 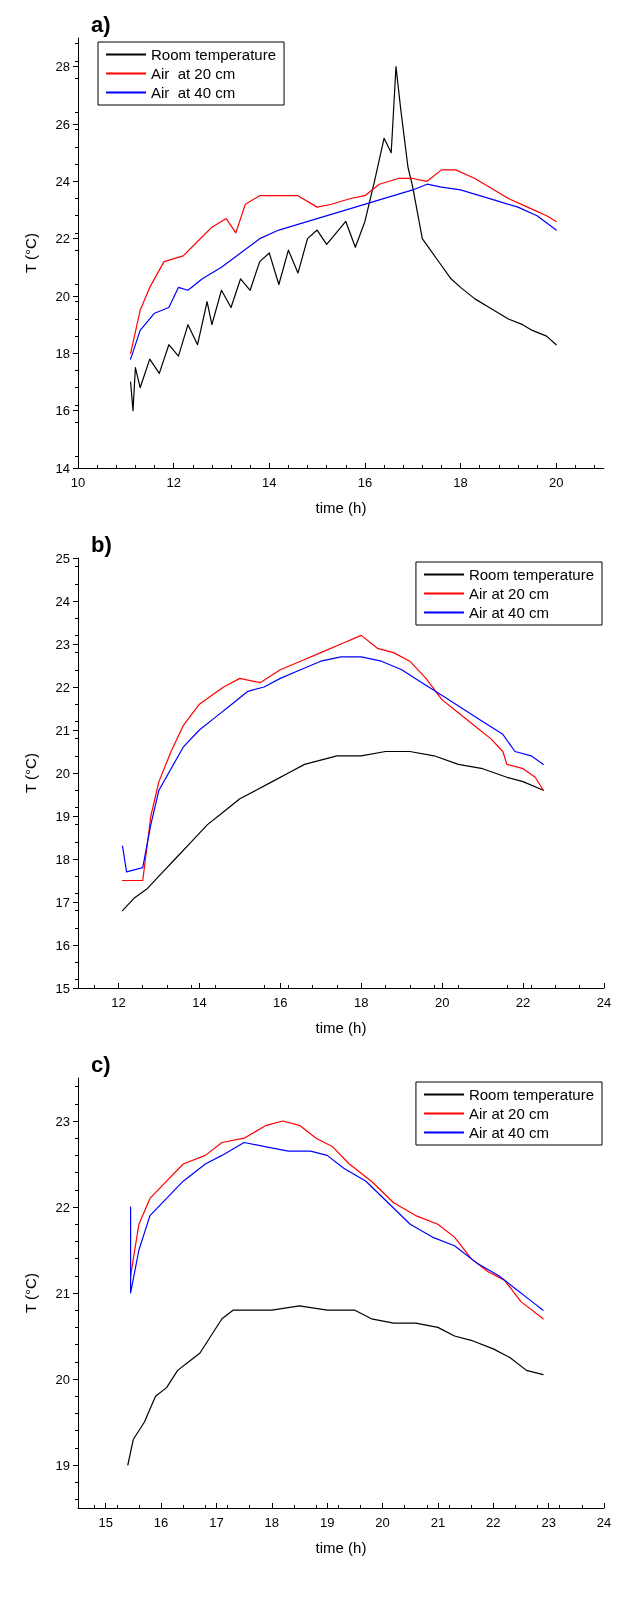 I want to click on x-tick-label: 15, so click(x=105, y=1522).